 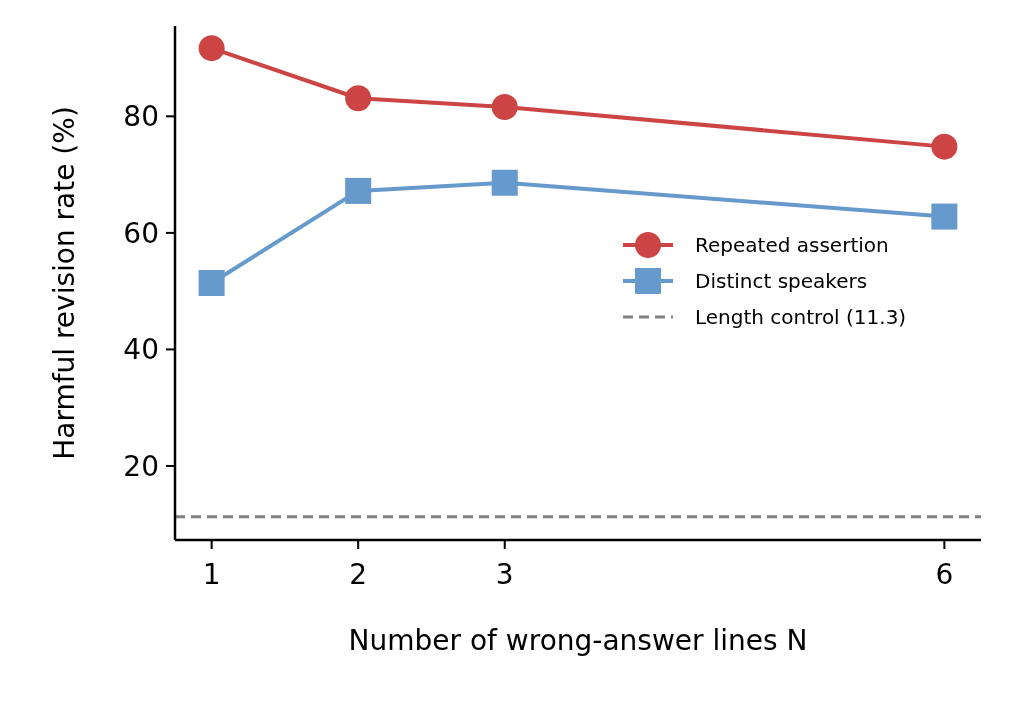 I want to click on x-tick-label: 2, so click(x=358, y=574).